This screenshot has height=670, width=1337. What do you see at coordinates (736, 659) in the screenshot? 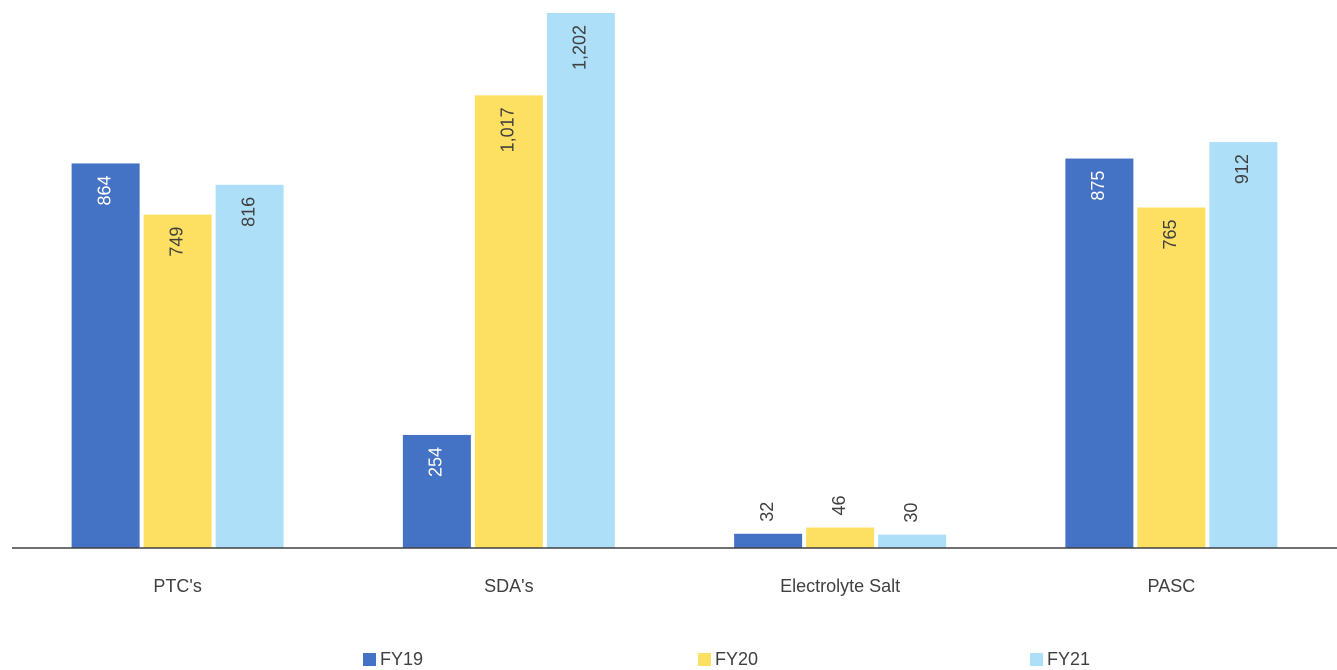
I see `legend-label: FY20` at bounding box center [736, 659].